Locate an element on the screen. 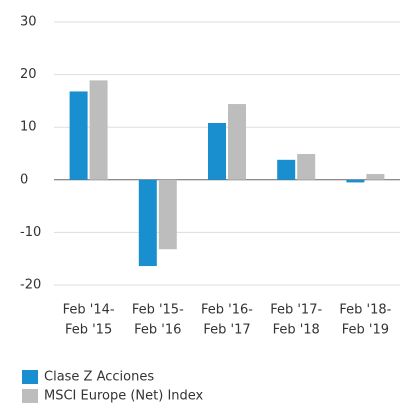 The image size is (400, 406). x-tick-label: Feb '14- is located at coordinates (89, 310).